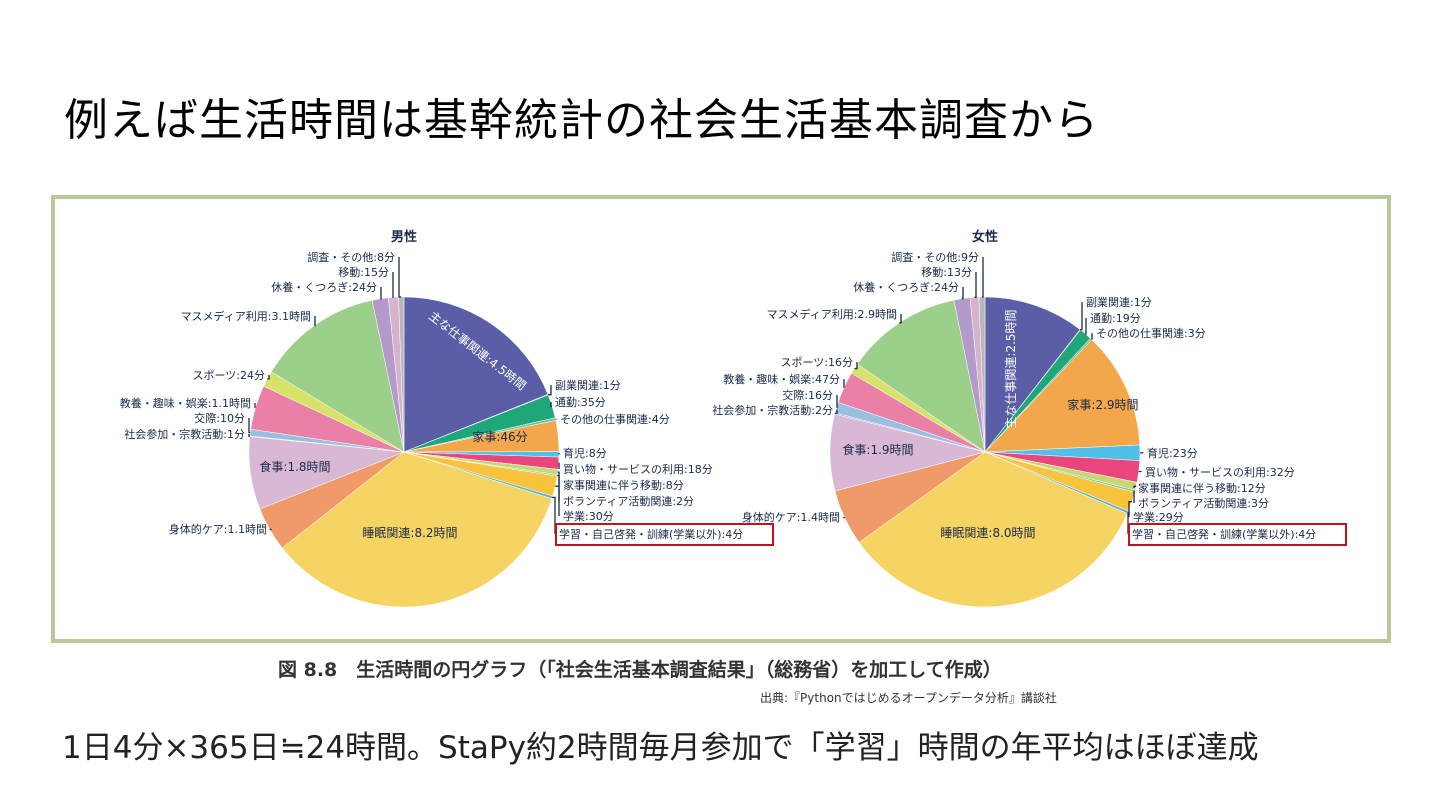 This screenshot has height=810, width=1440. I want to click on slice-label: 移動:15分, so click(363, 272).